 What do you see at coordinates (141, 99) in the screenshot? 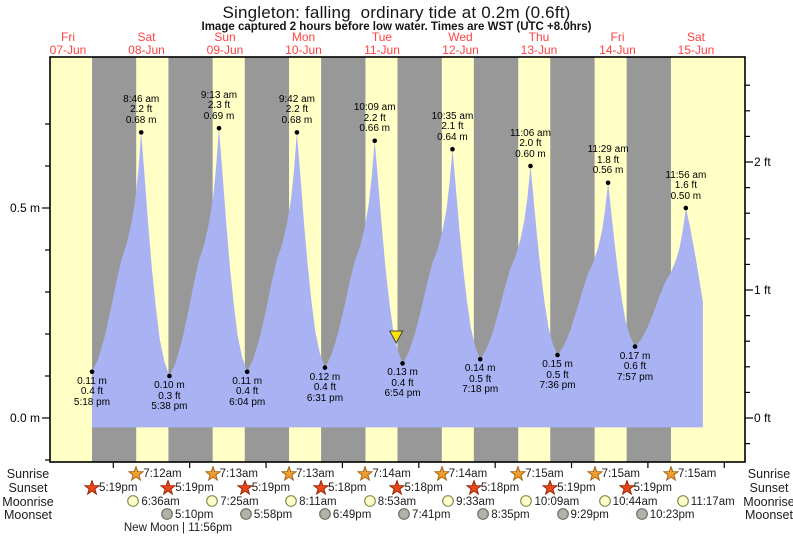
I see `annotation-line: 8:46 am` at bounding box center [141, 99].